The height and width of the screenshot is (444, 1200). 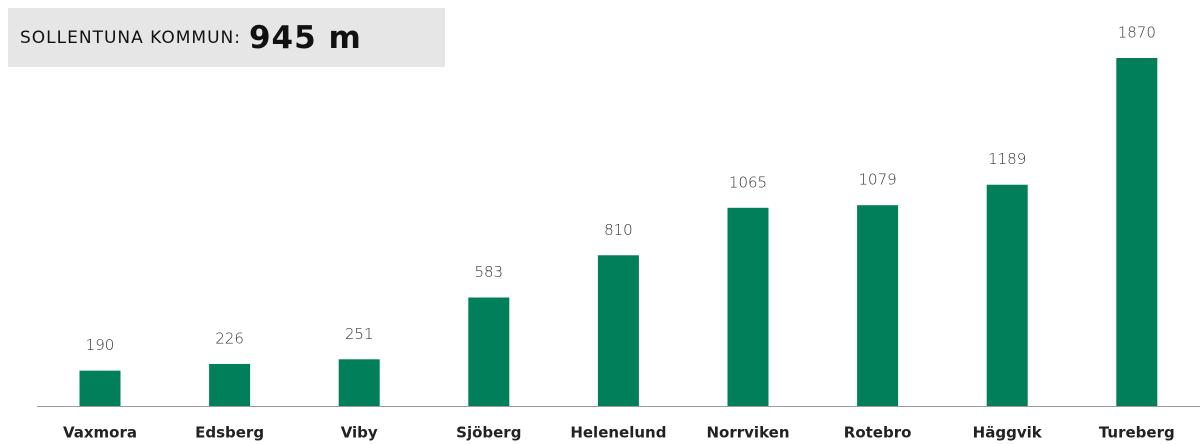 What do you see at coordinates (748, 182) in the screenshot?
I see `value-label: 1065` at bounding box center [748, 182].